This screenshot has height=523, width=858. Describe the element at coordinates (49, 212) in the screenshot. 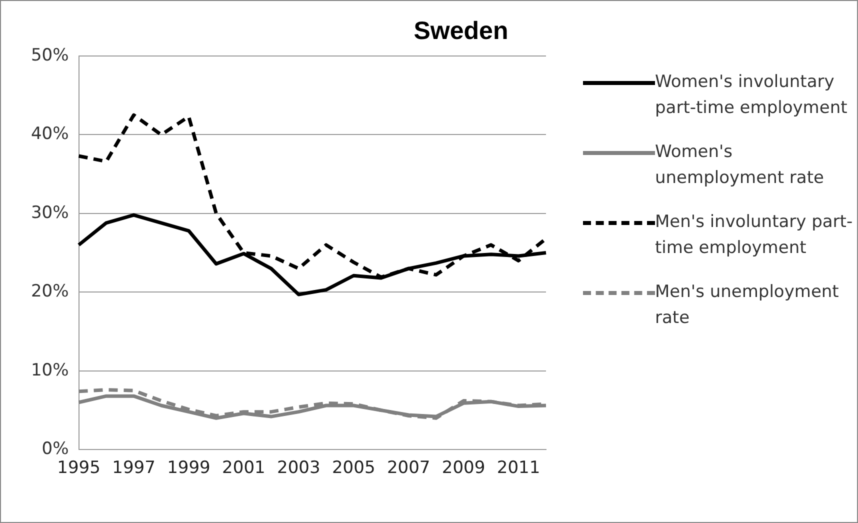

I see `y-tick-label: 30%` at that location.